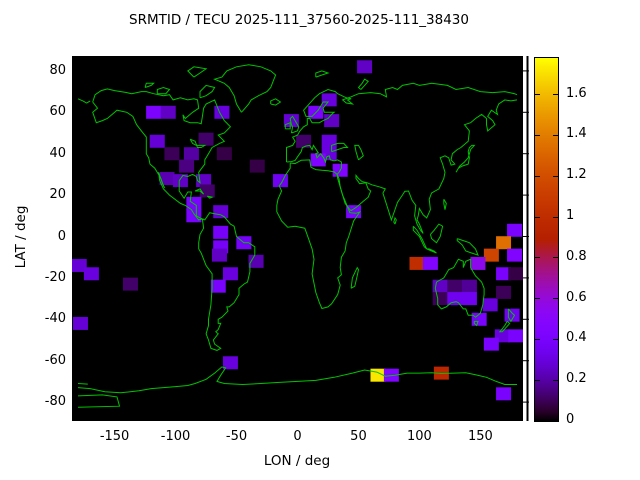  What do you see at coordinates (358, 436) in the screenshot?
I see `x-tick-label: 50` at bounding box center [358, 436].